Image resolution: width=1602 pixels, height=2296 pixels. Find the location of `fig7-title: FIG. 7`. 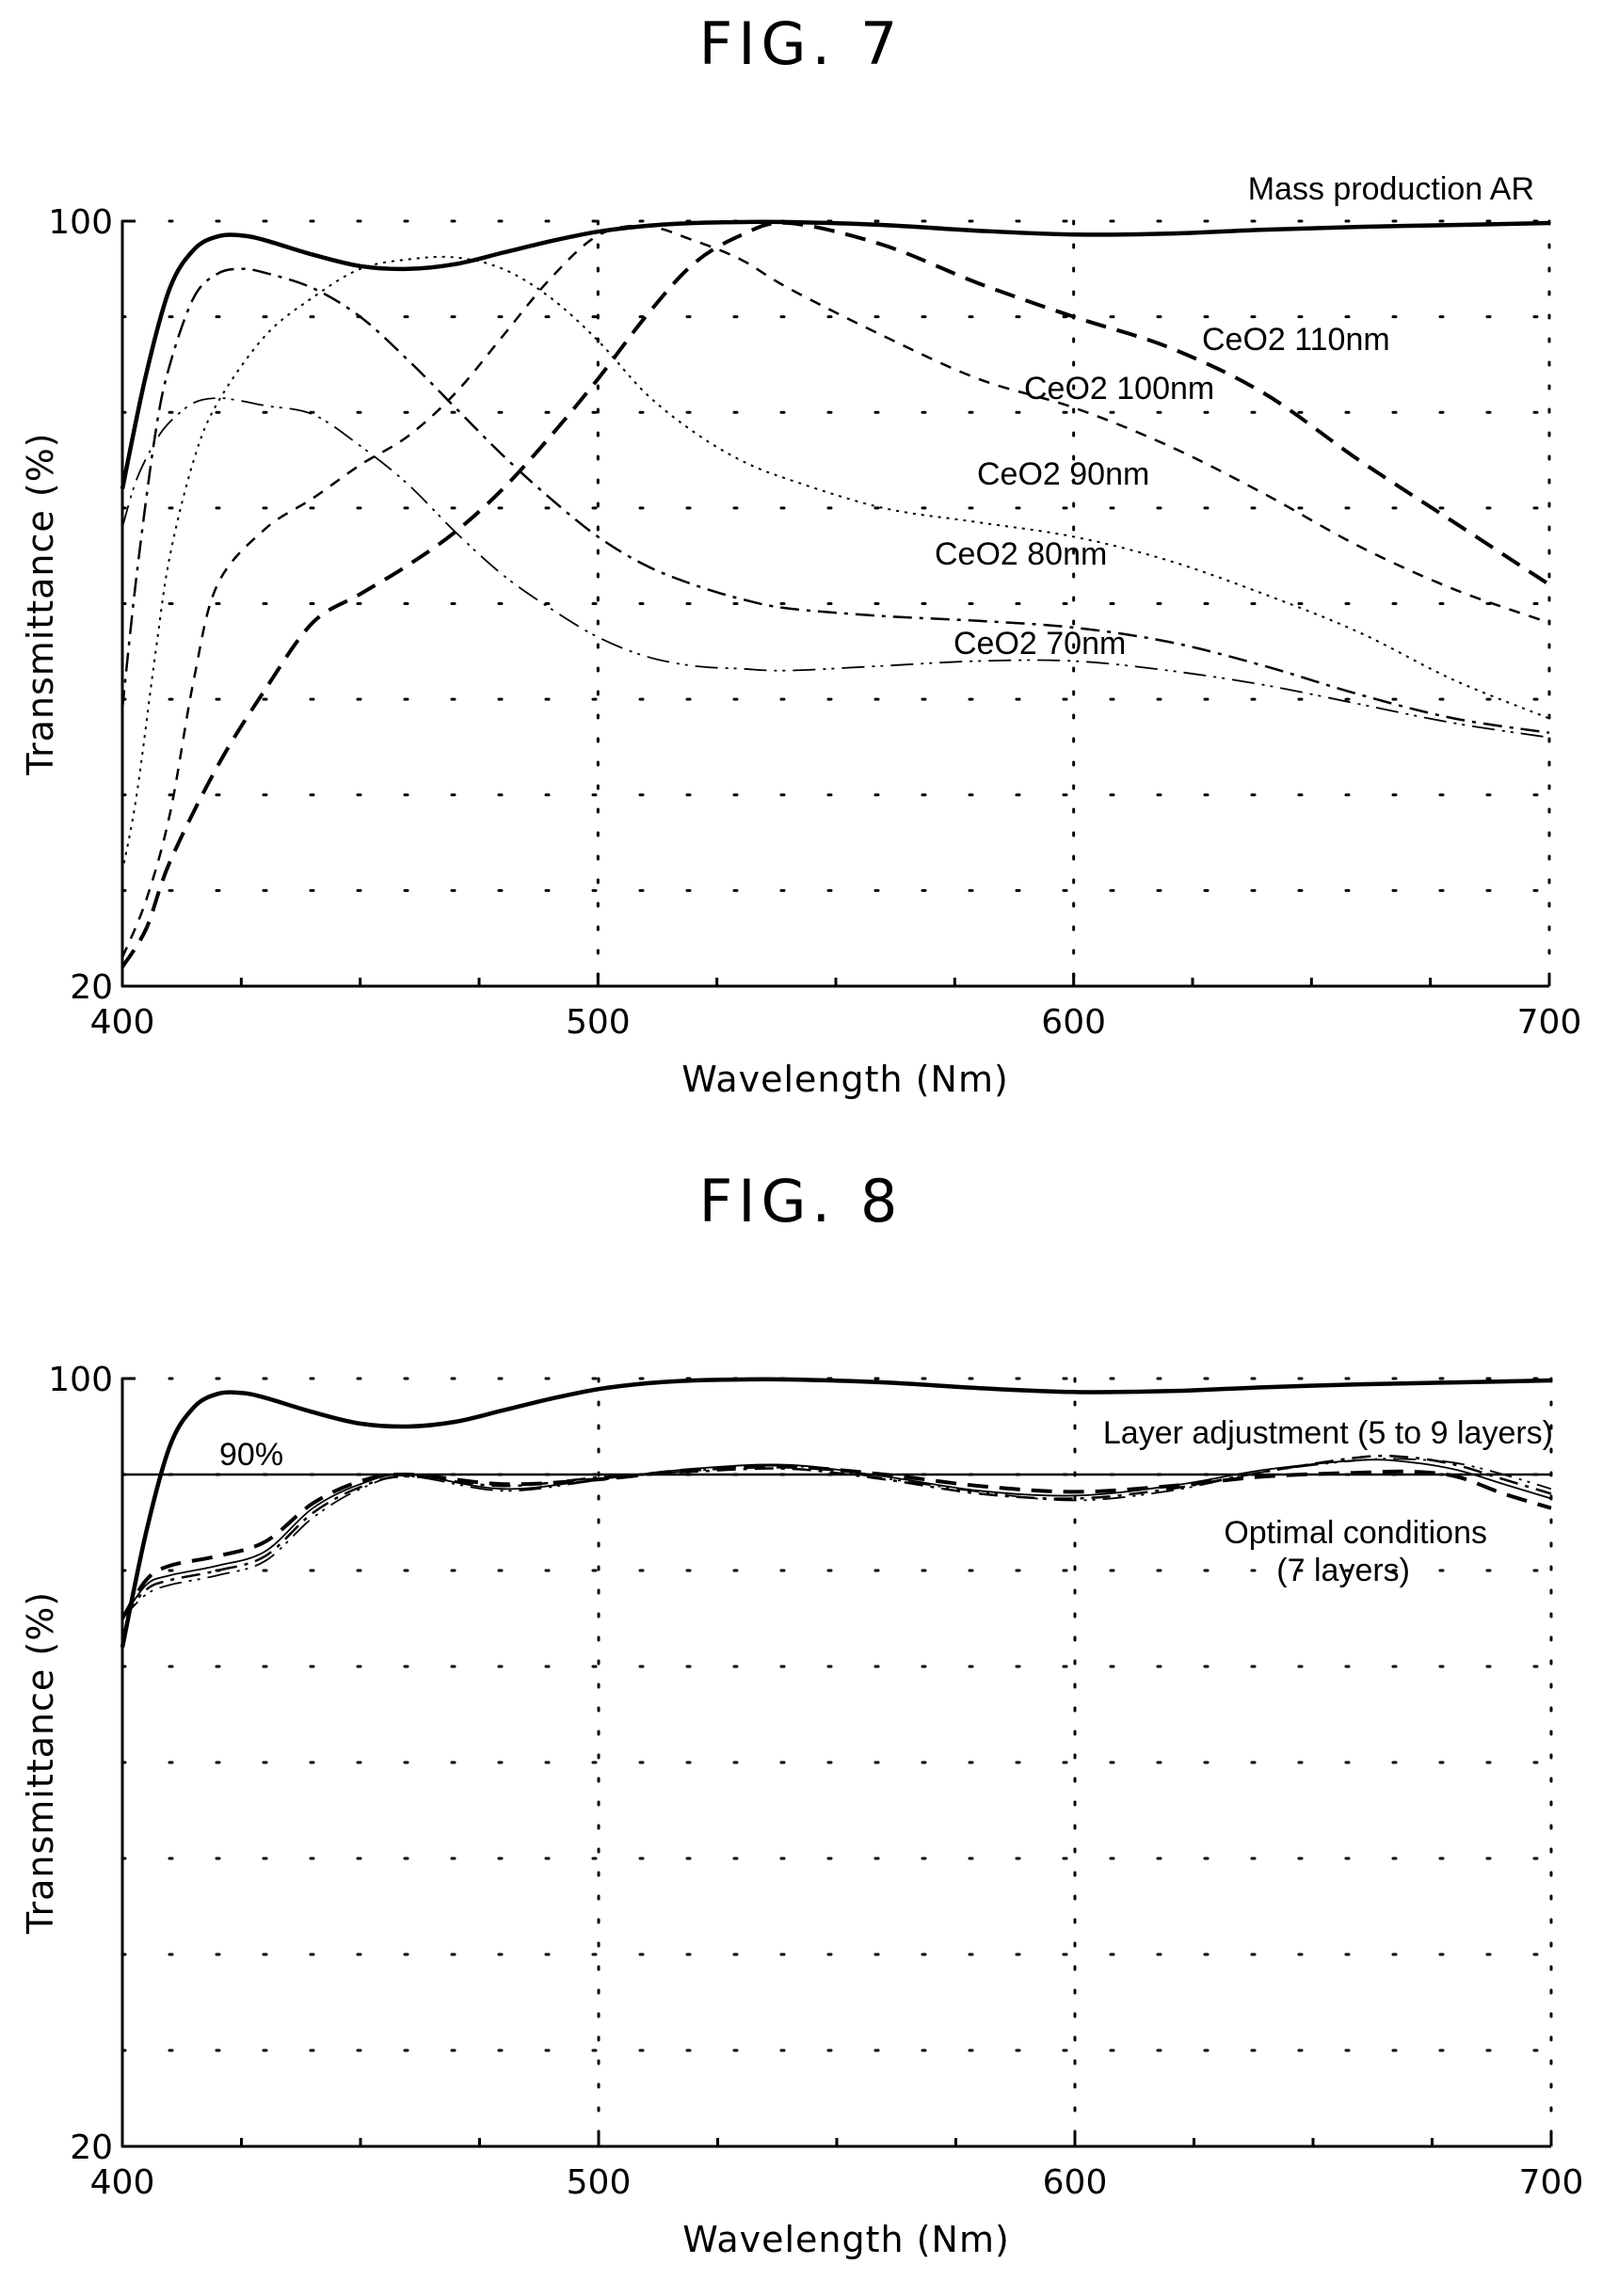

fig7-title: FIG. 7 is located at coordinates (801, 43).